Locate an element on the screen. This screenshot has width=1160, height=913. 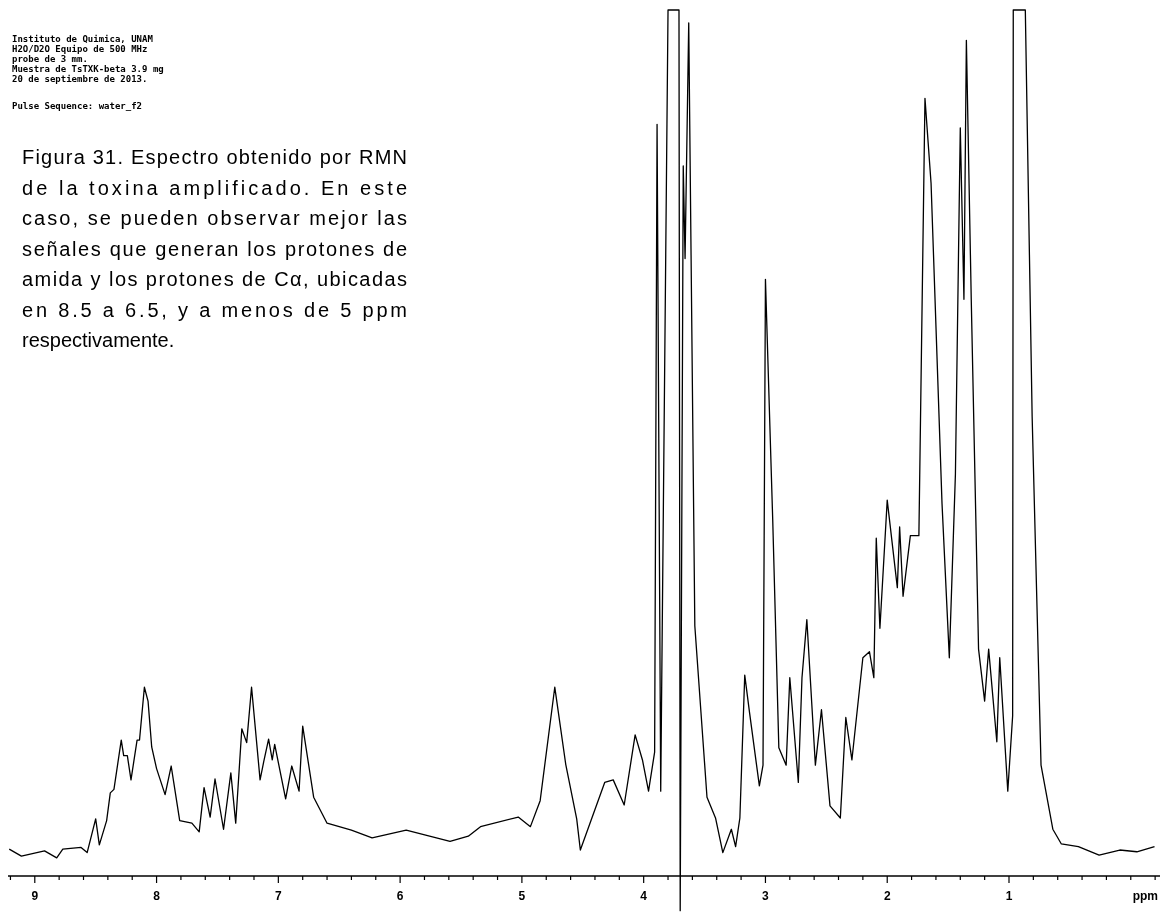
x-tick-label: 5 is located at coordinates (522, 896).